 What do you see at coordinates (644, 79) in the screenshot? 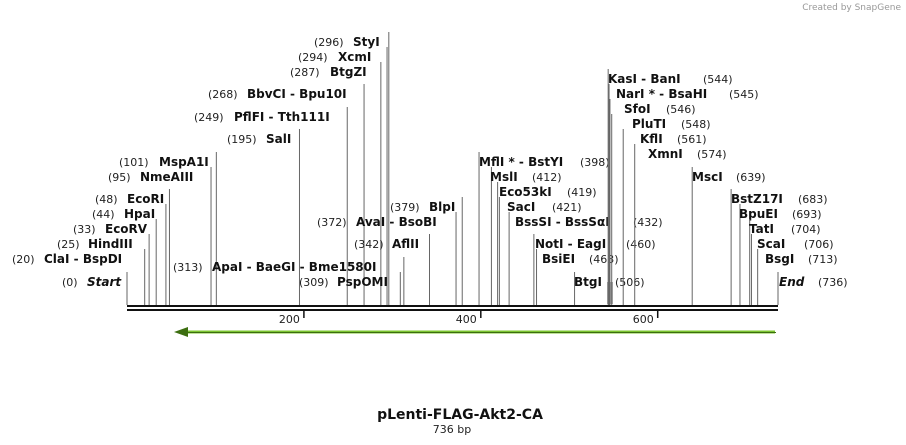
I see `site-name: KasI - BanI` at bounding box center [644, 79].